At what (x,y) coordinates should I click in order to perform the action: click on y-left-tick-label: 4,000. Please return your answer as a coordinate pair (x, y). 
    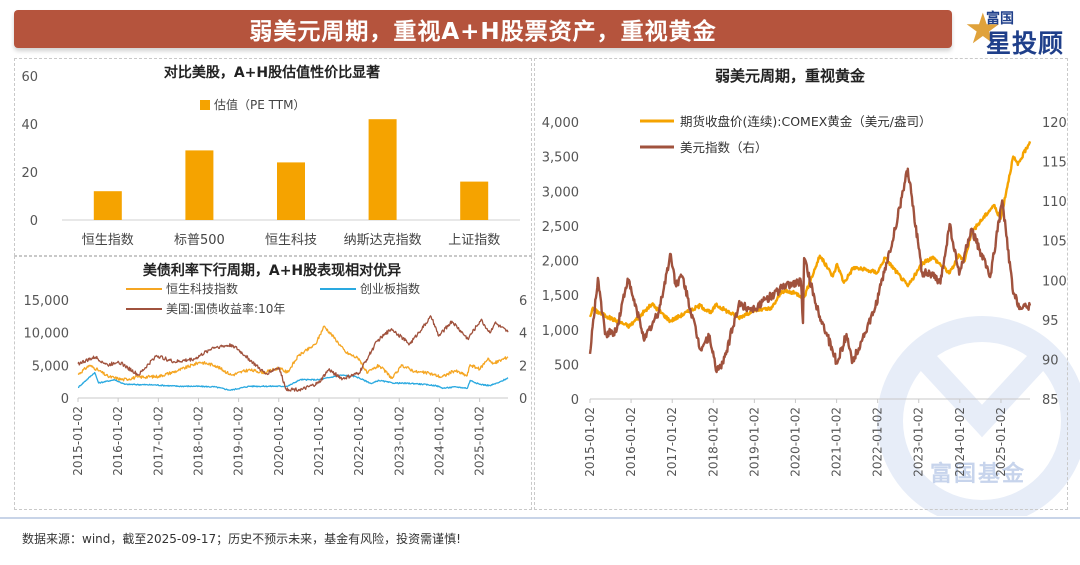
    Looking at the image, I should click on (560, 123).